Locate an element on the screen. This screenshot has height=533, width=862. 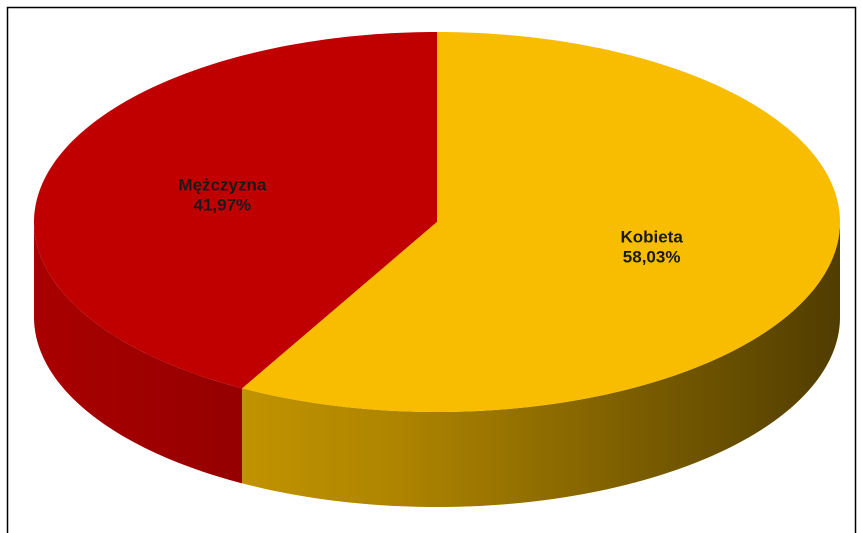
slice-label: Mężczyzna is located at coordinates (222, 184).